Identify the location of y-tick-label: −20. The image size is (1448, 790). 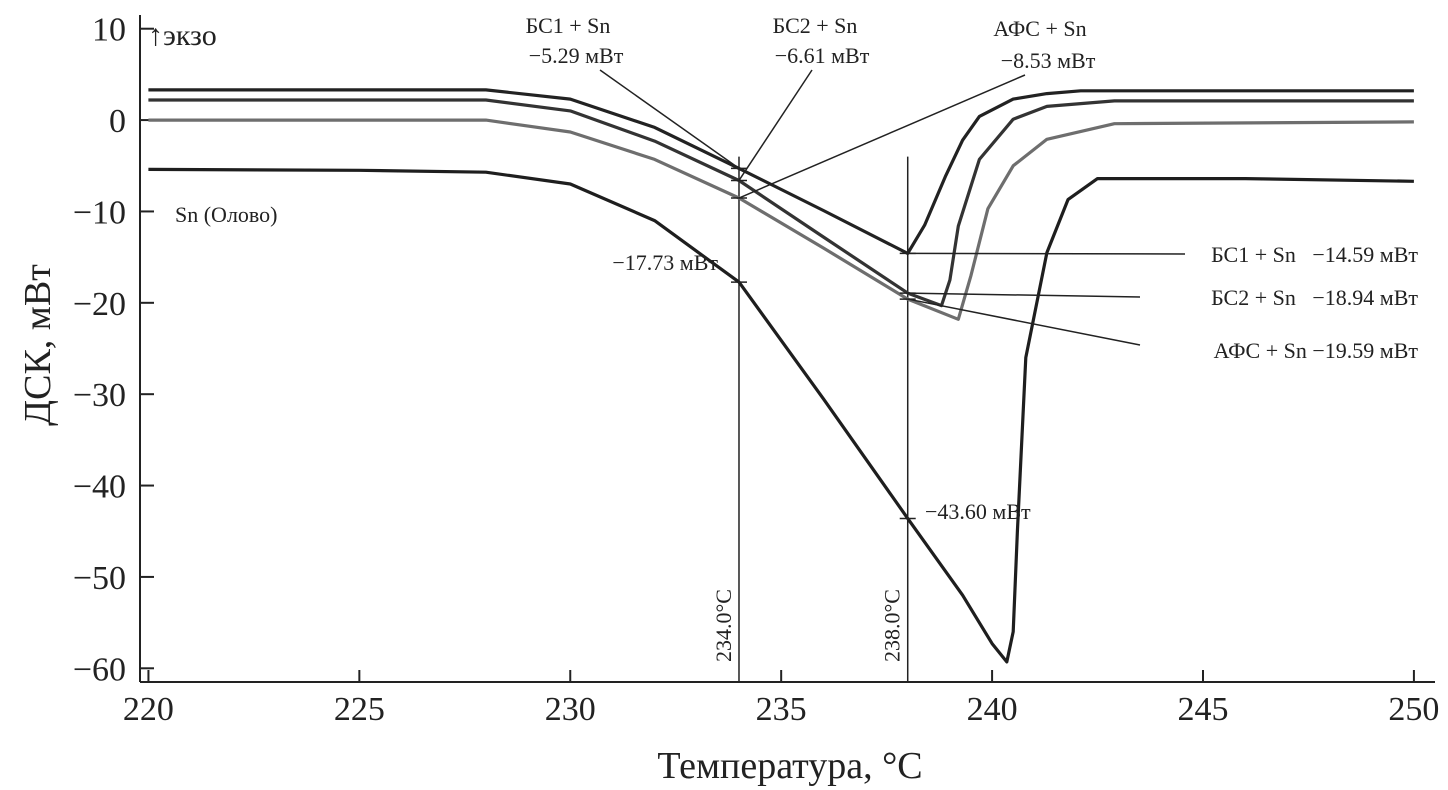
(99, 304).